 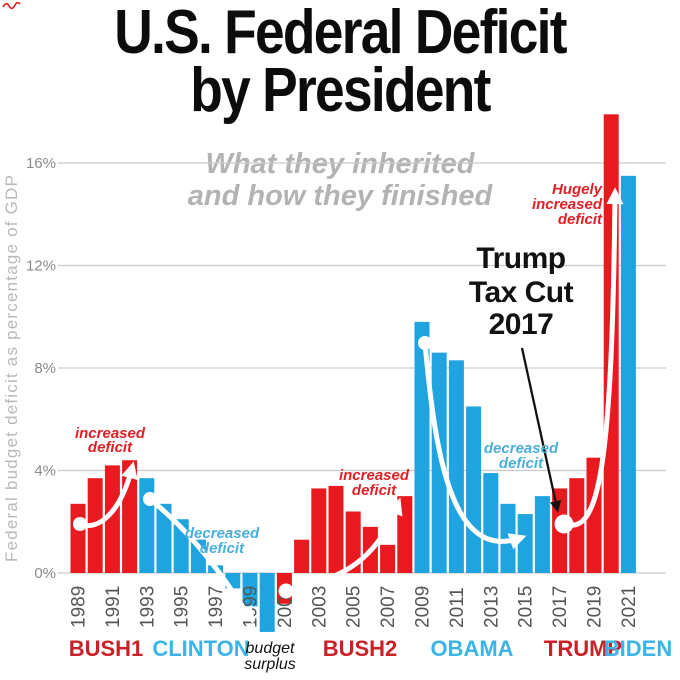 I want to click on bar-1999, so click(x=250, y=590).